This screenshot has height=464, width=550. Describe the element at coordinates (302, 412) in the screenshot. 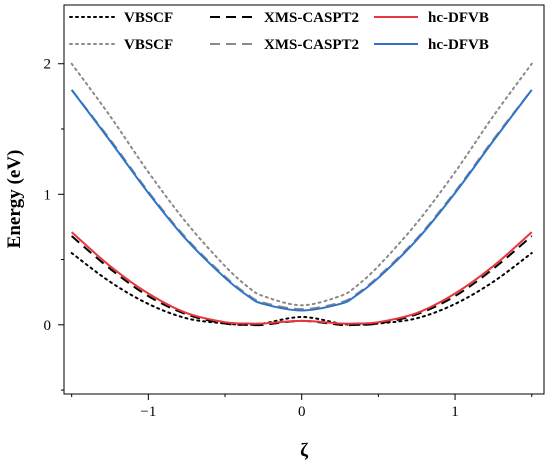

I see `x-tick-label: 0` at that location.